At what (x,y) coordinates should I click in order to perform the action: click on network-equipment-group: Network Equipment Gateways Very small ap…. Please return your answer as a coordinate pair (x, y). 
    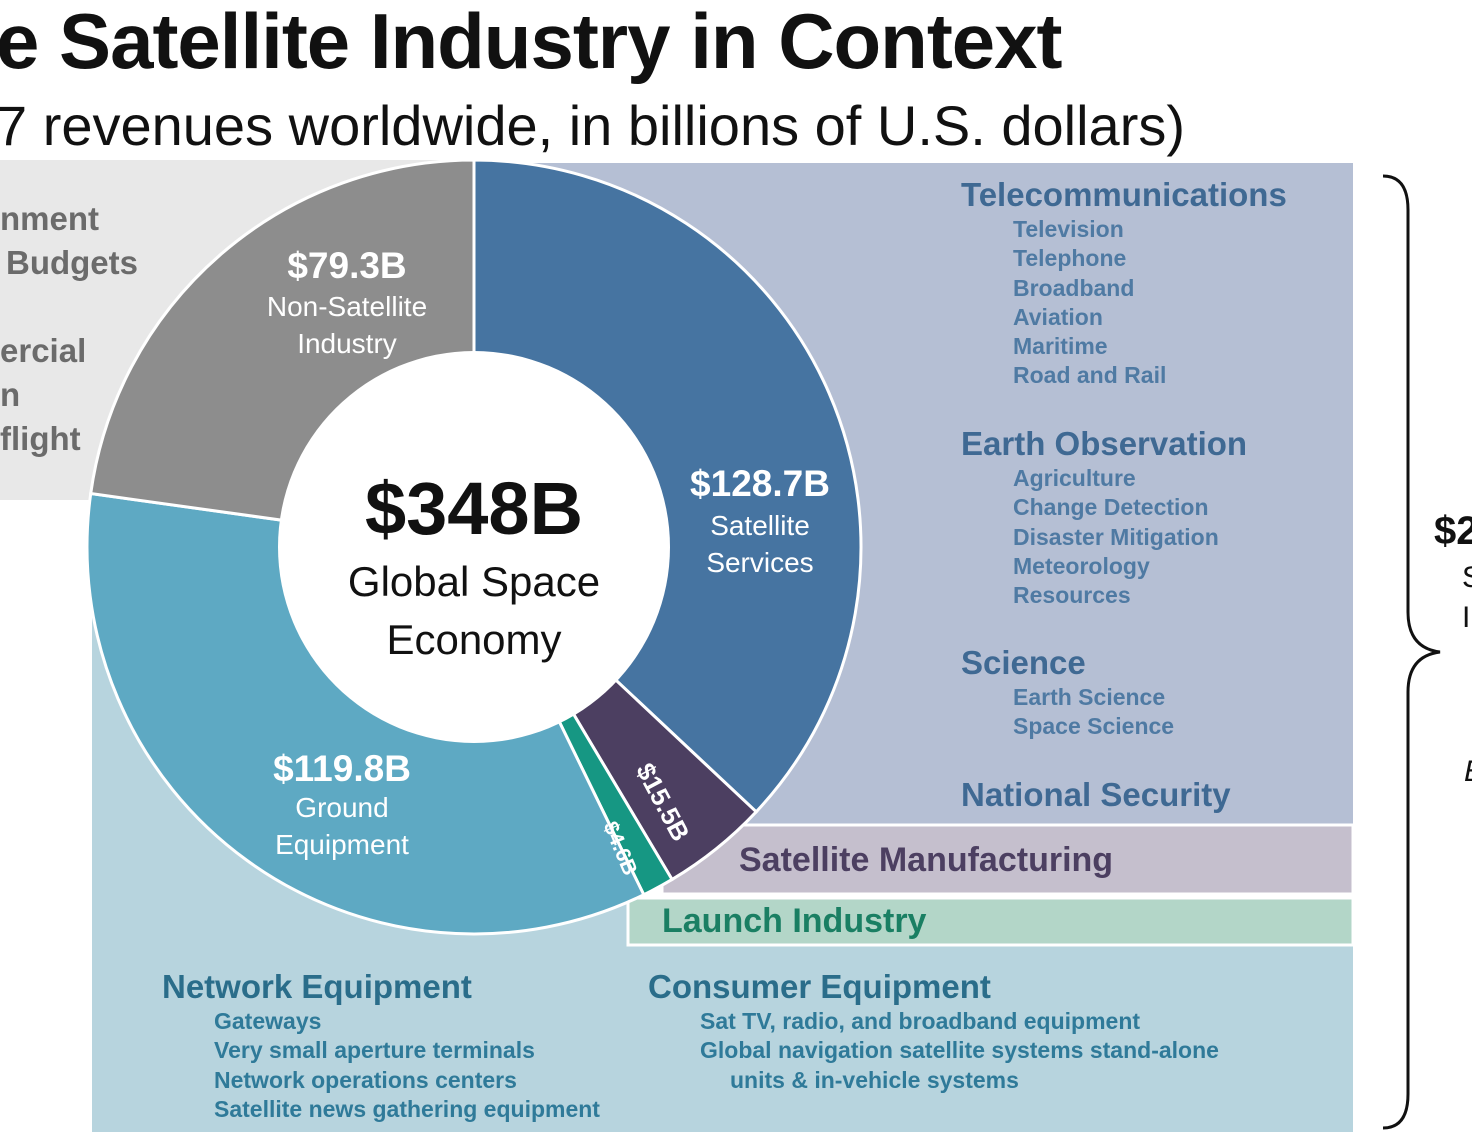
    Looking at the image, I should click on (381, 1047).